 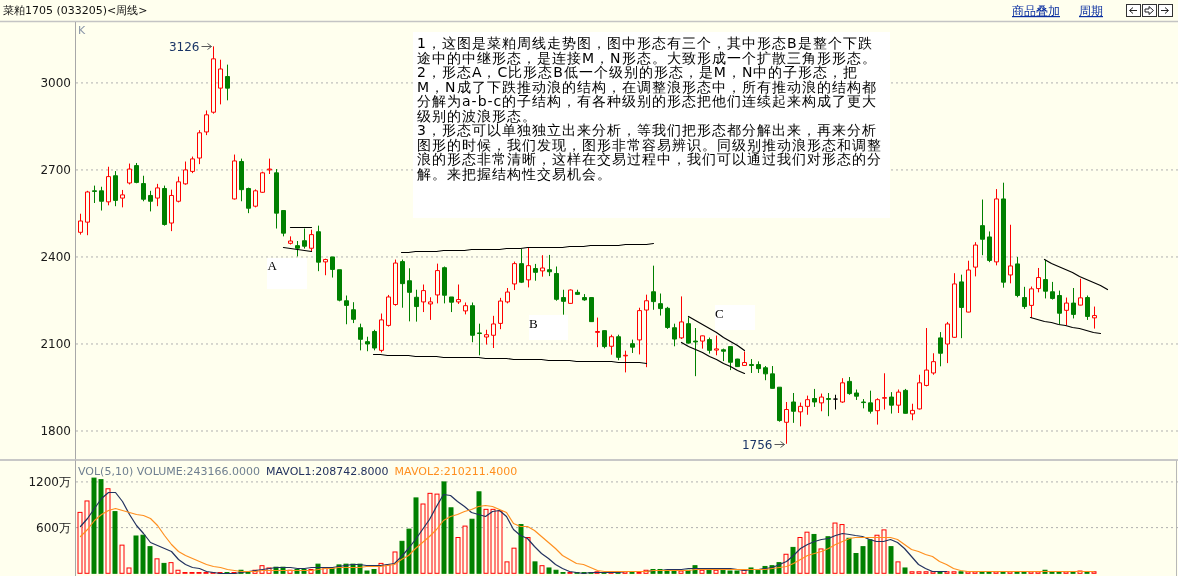 I want to click on y-tick-label: 2400, so click(x=55, y=257).